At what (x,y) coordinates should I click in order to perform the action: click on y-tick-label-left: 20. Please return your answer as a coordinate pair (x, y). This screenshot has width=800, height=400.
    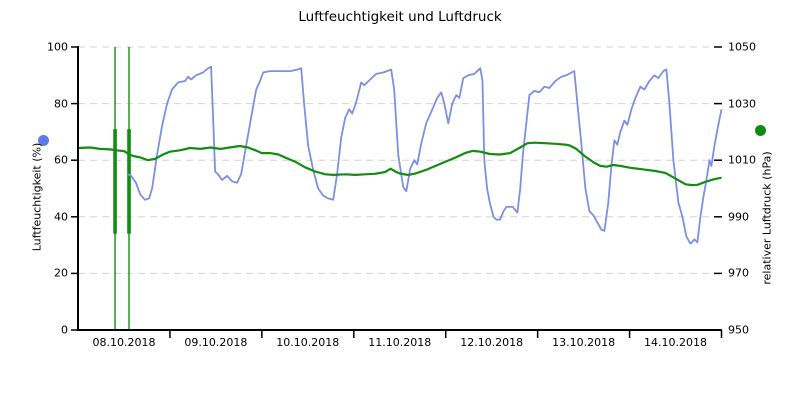
    Looking at the image, I should click on (61, 273).